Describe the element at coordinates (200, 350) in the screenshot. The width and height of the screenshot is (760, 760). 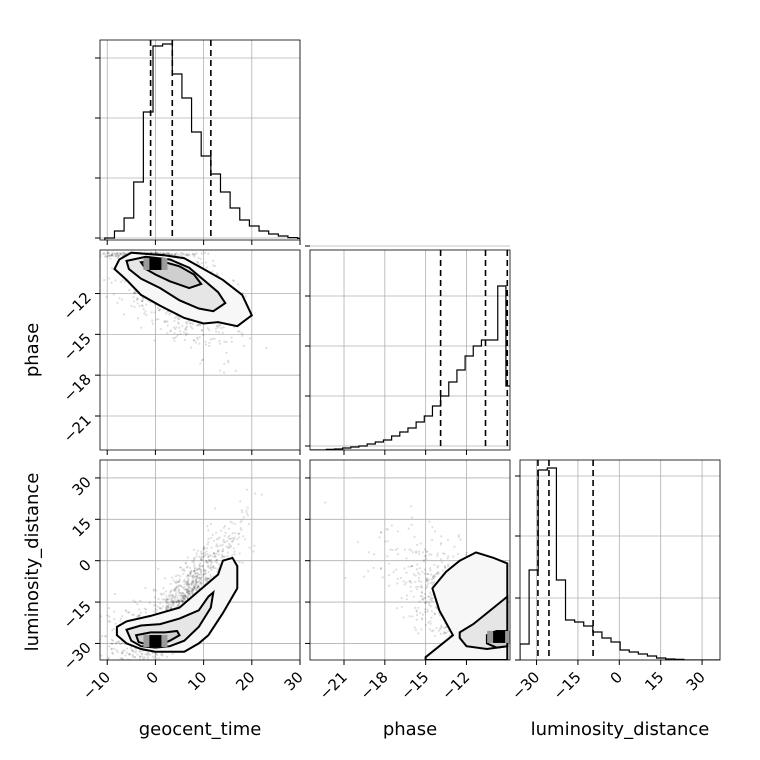
I see `scatter-frame-phase_vs_geocent_time` at that location.